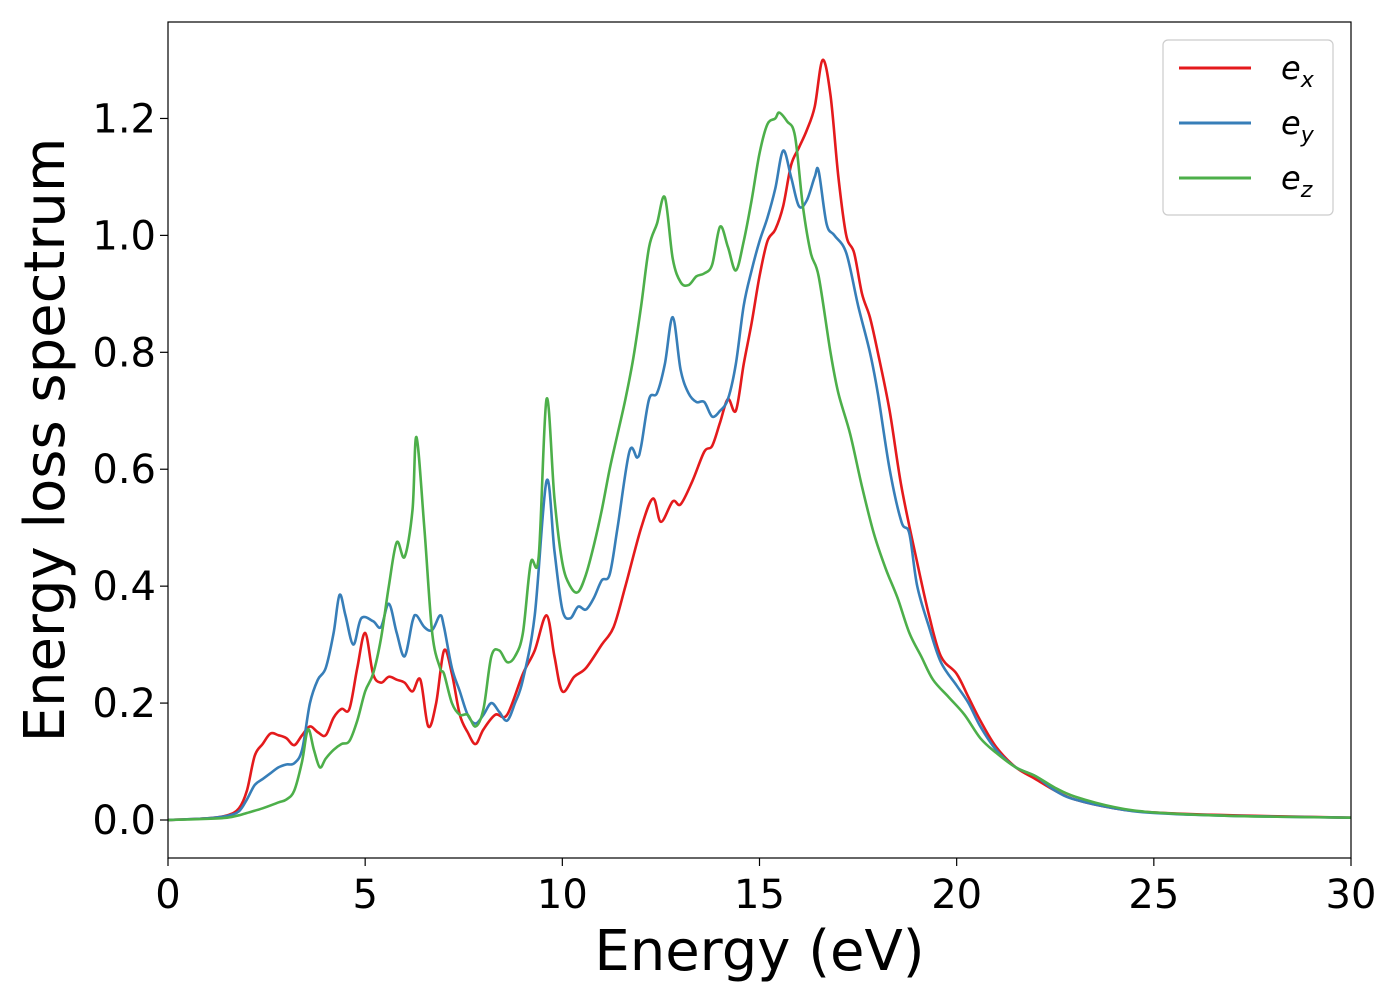  I want to click on y-tick-label: 0.8, so click(124, 353).